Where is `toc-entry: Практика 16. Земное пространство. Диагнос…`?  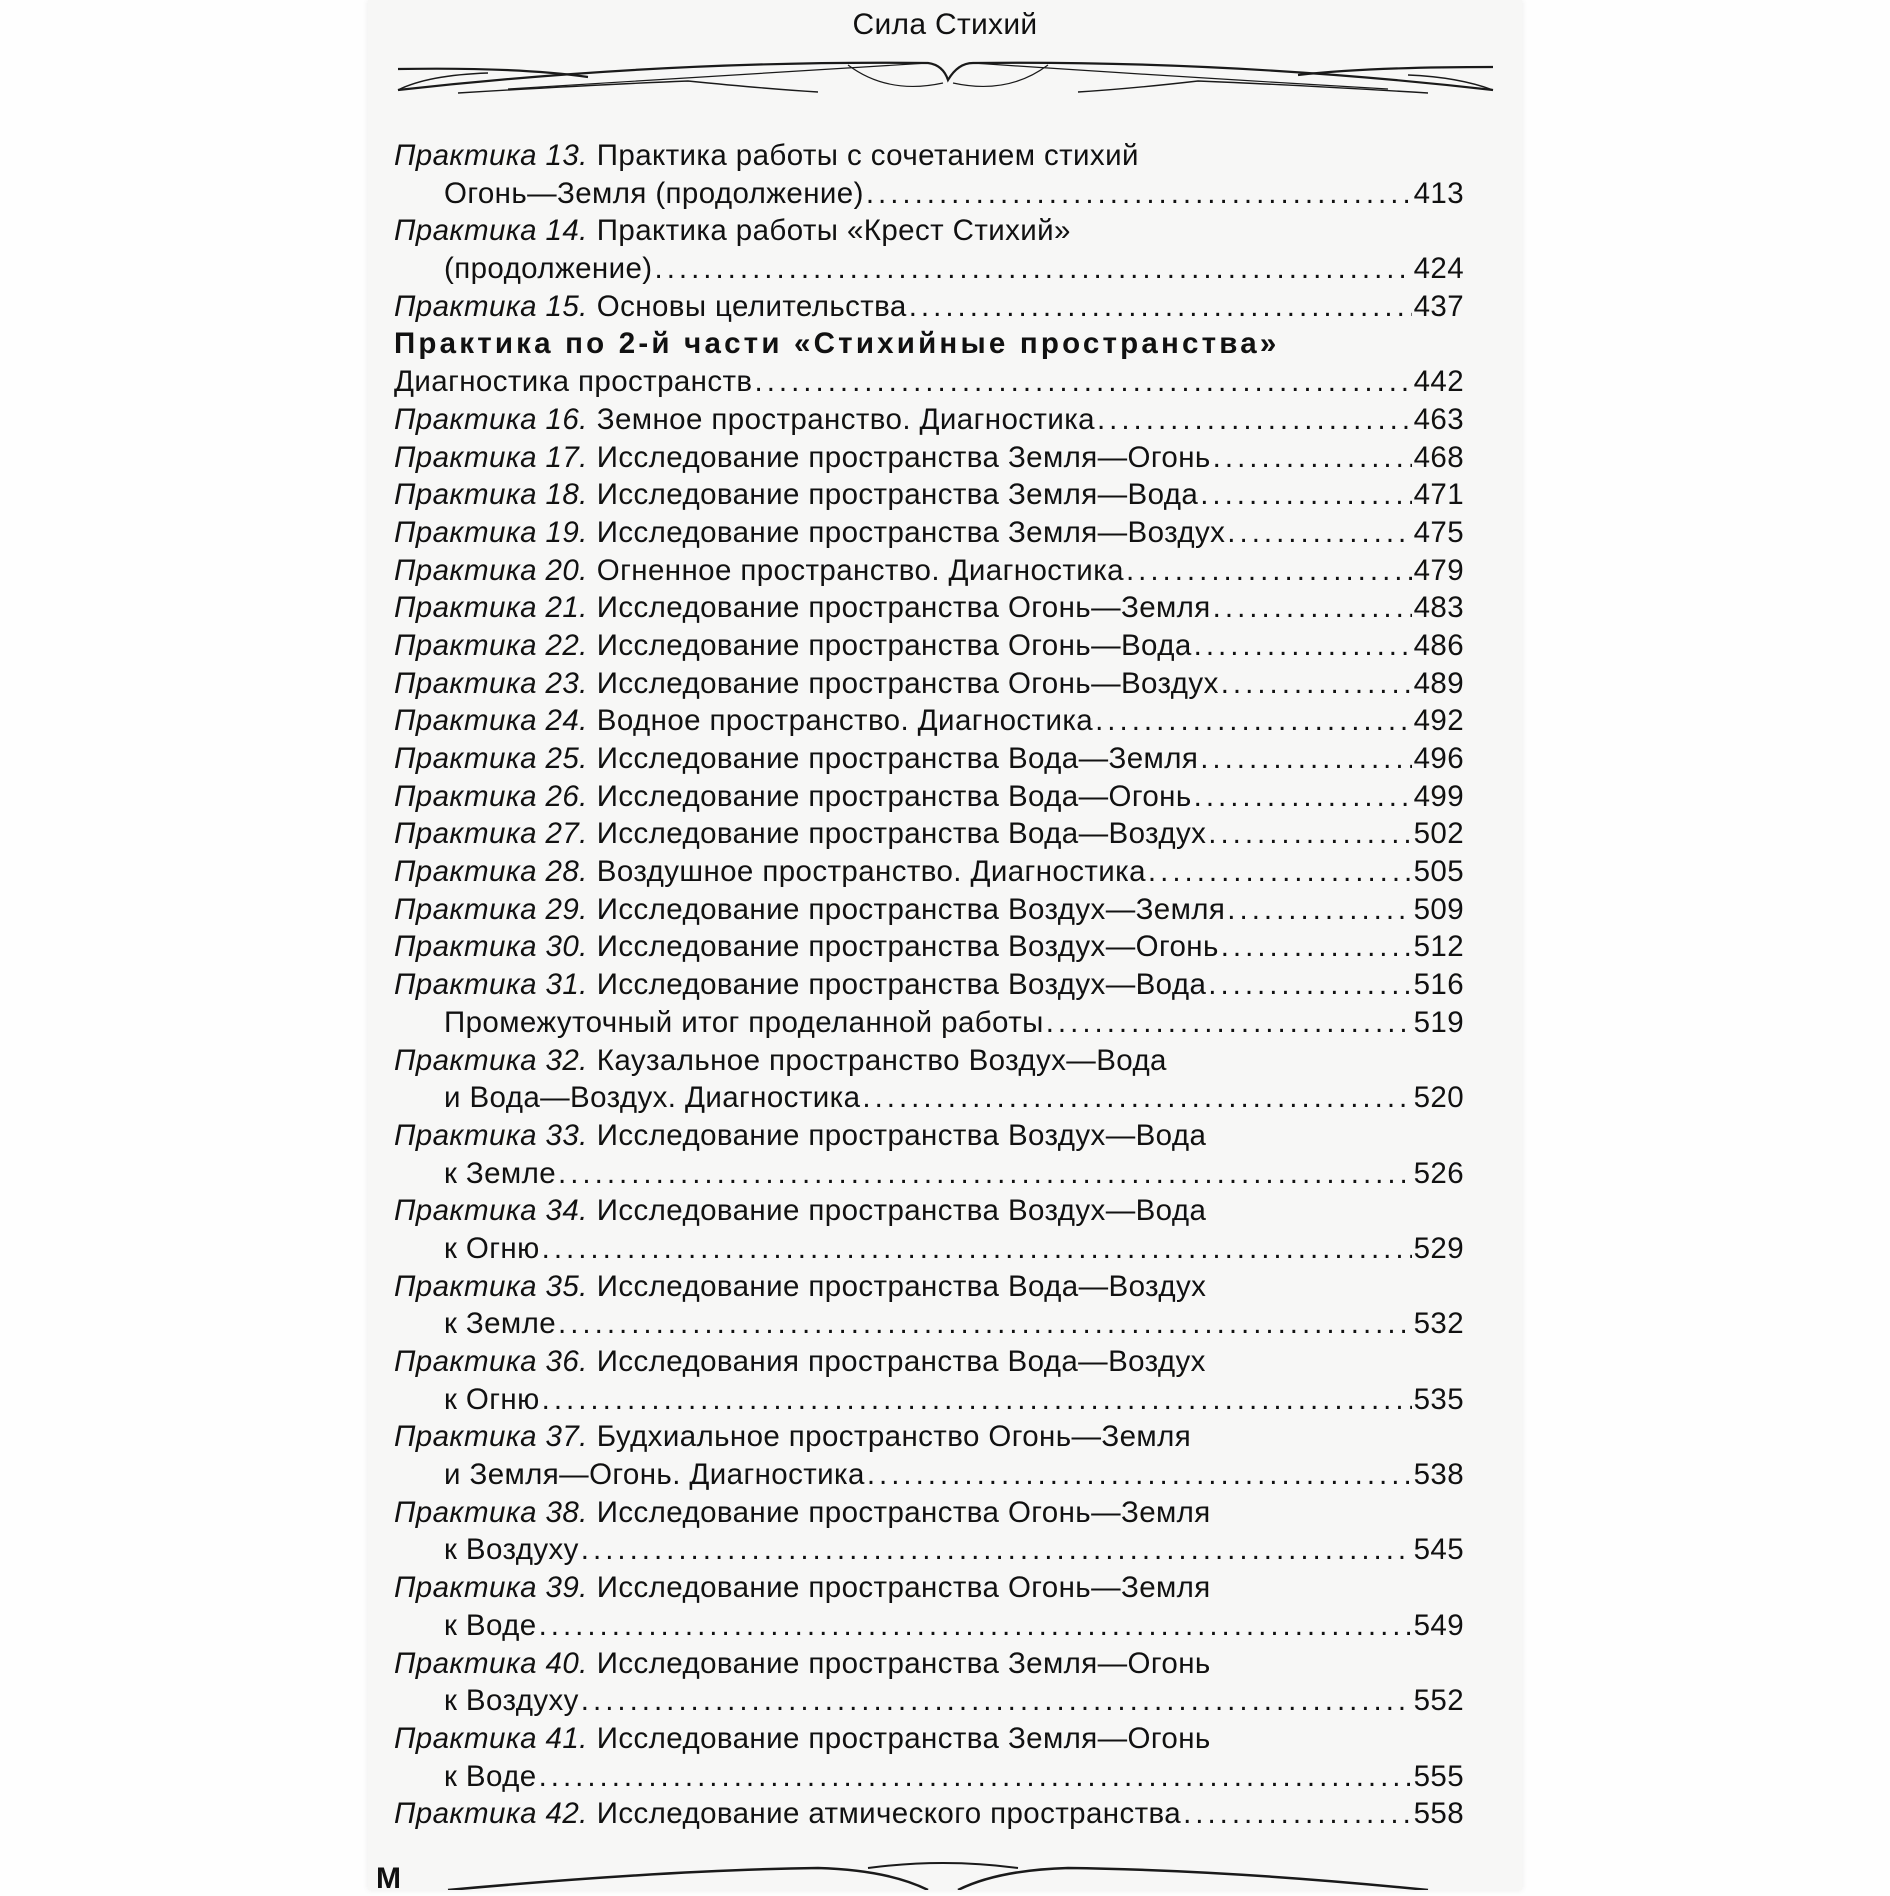
toc-entry: Практика 16. Земное пространство. Диагнос… is located at coordinates (929, 420).